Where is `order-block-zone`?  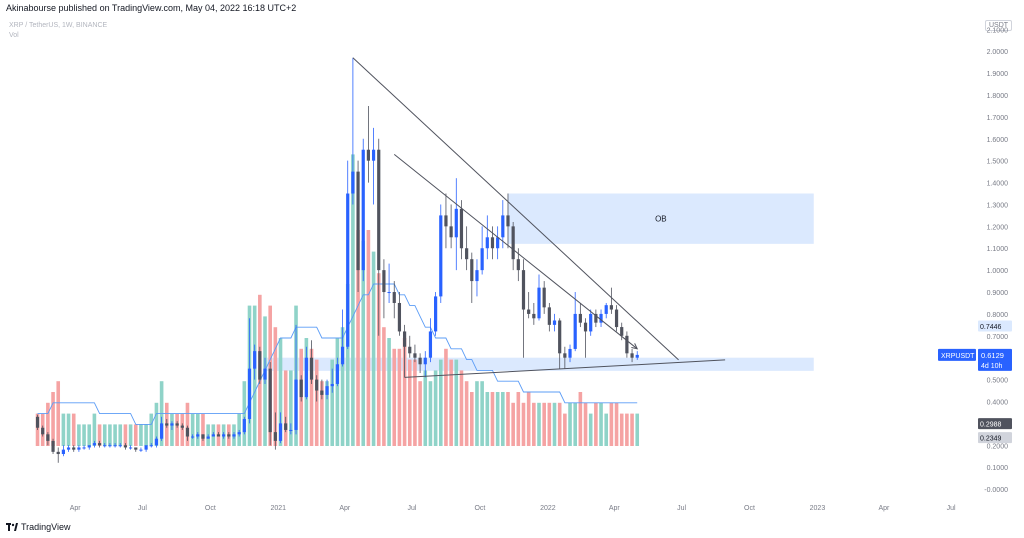 order-block-zone is located at coordinates (660, 218).